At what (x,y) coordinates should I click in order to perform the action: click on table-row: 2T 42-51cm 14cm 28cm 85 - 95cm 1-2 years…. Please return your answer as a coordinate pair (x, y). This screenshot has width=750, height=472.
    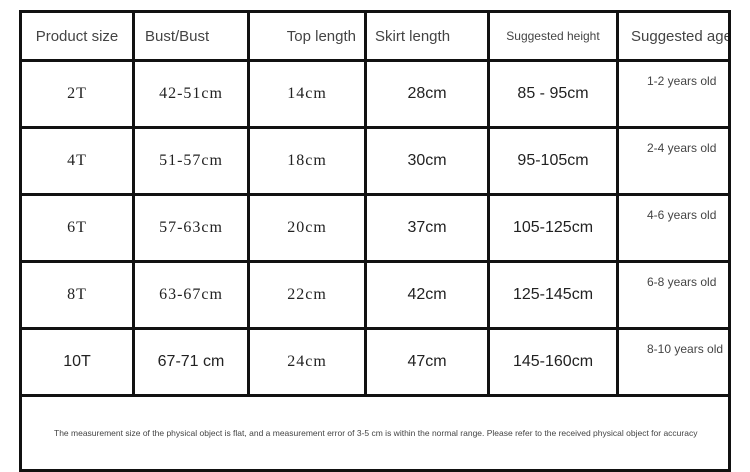
    Looking at the image, I should click on (375, 94).